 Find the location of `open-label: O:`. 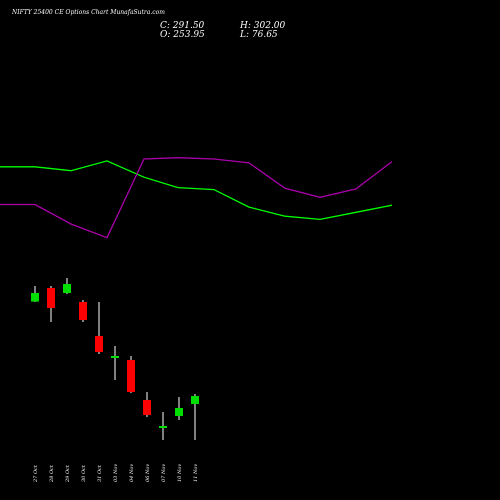

open-label: O: is located at coordinates (165, 35).